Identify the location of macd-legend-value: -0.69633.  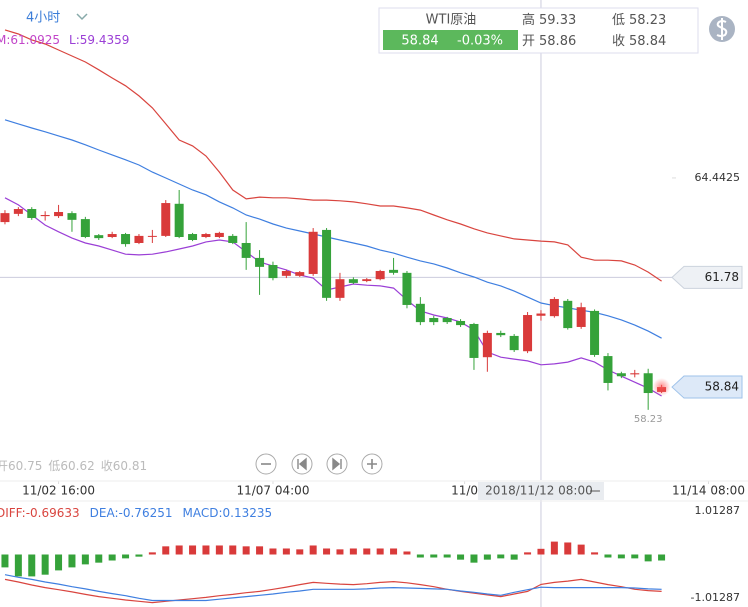
(53, 513).